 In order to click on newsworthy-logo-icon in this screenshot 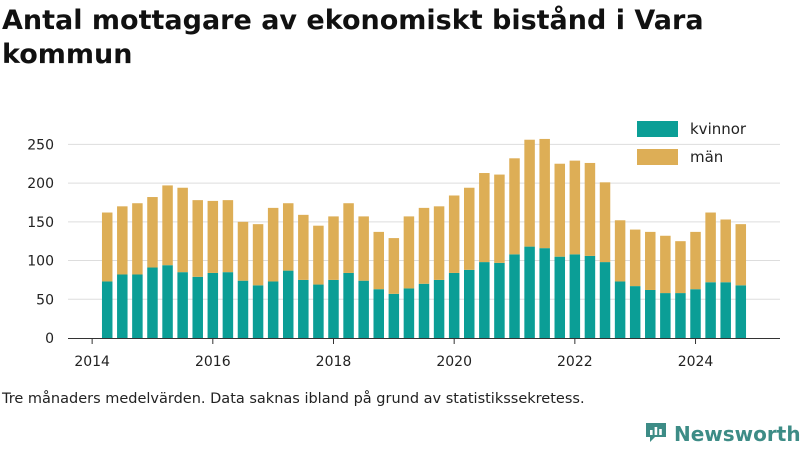, I will do `click(656, 434)`.